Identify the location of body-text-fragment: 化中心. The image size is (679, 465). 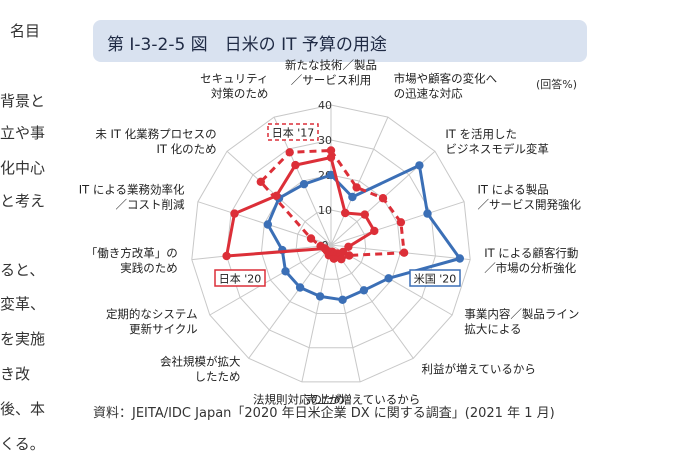
(23, 168).